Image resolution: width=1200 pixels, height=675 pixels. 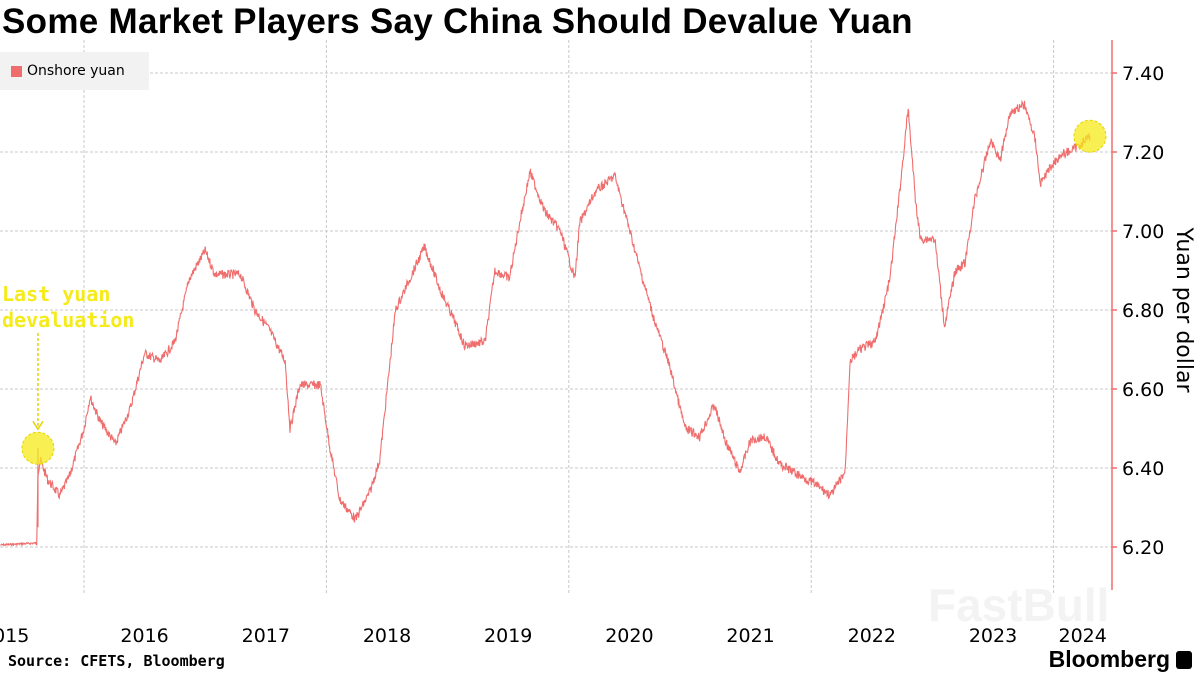 What do you see at coordinates (1019, 605) in the screenshot?
I see `watermark: FastBull` at bounding box center [1019, 605].